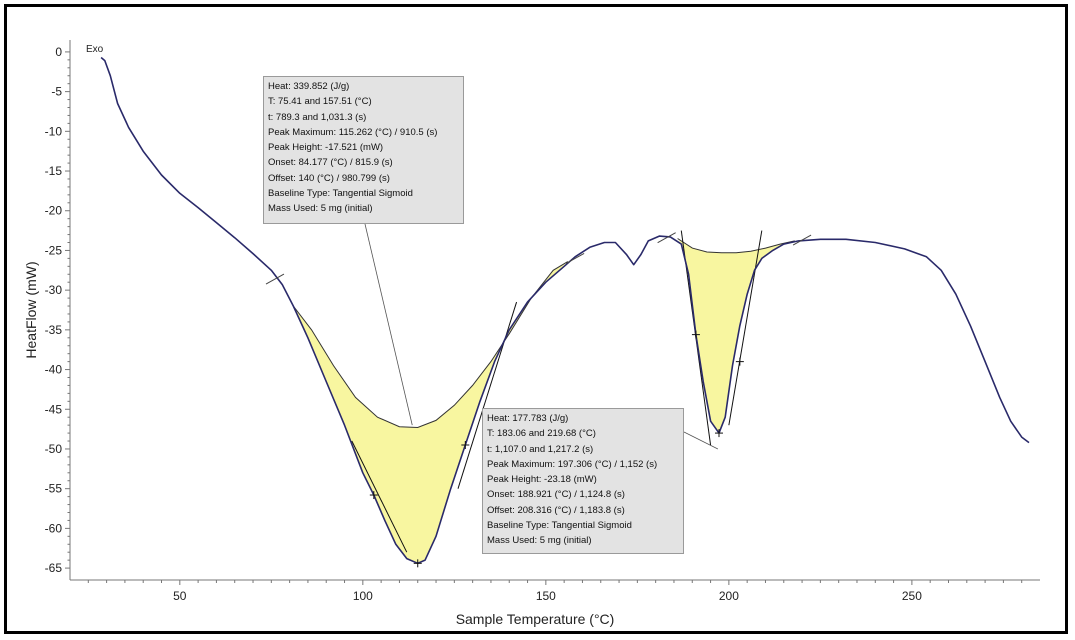  I want to click on y-tick-label: -45, so click(54, 409).